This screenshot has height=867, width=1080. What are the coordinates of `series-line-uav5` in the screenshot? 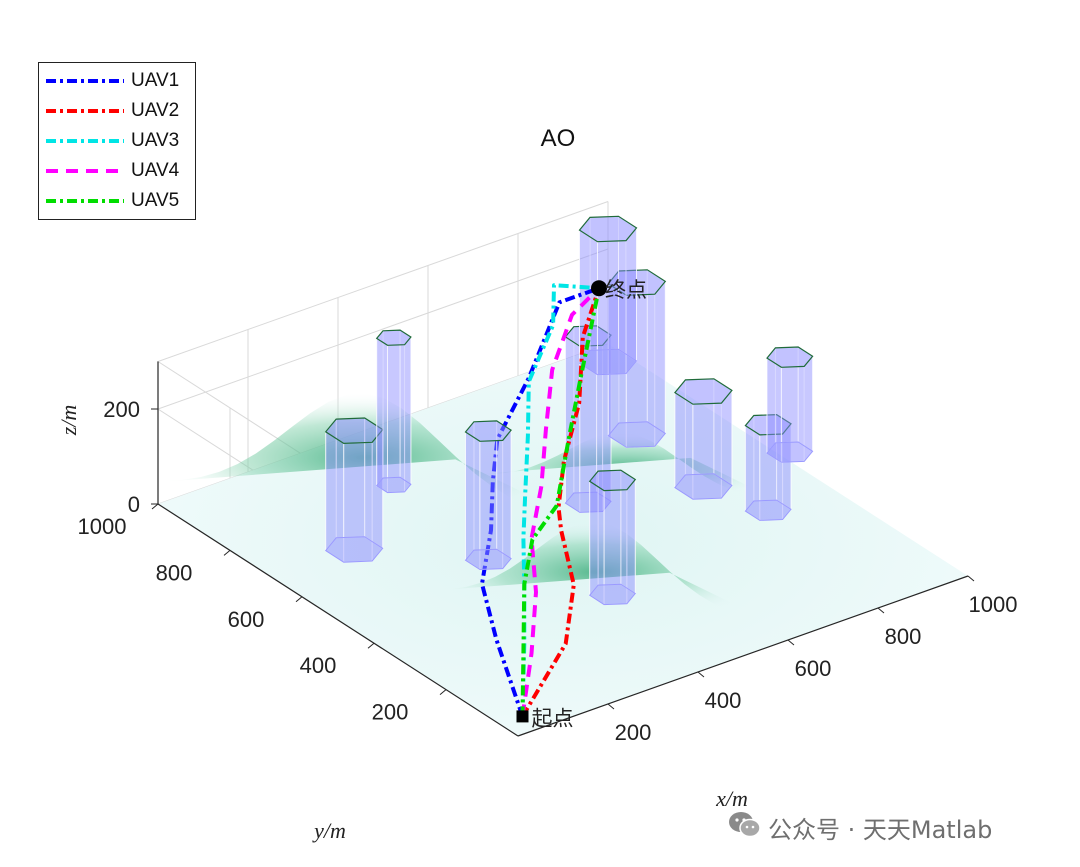 It's located at (560, 502).